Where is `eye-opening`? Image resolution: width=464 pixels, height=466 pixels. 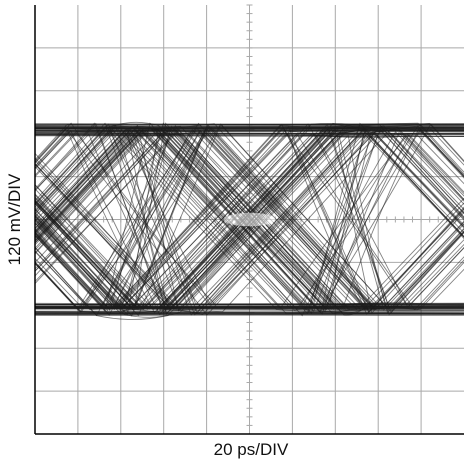
eye-opening is located at coordinates (249, 219).